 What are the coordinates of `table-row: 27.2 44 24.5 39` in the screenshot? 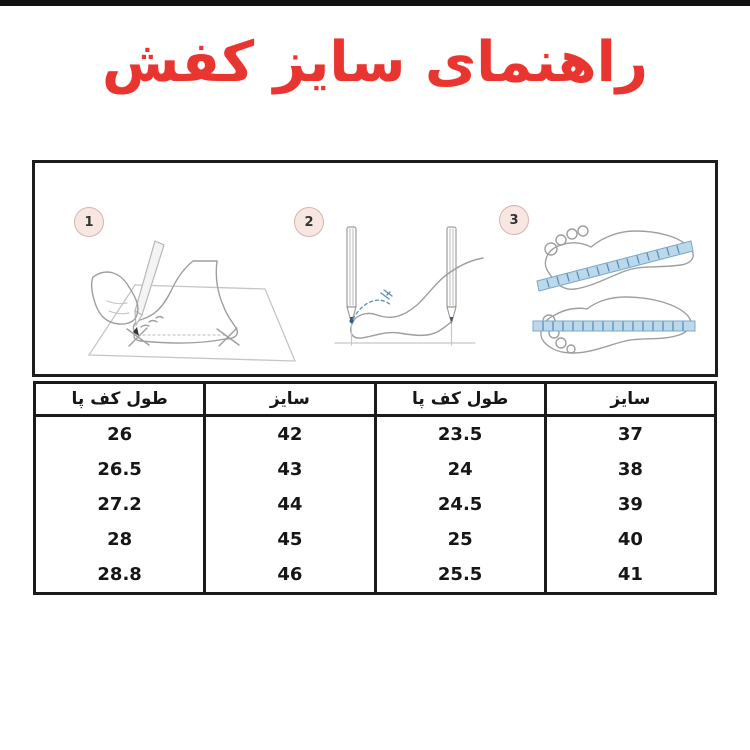 It's located at (375, 504).